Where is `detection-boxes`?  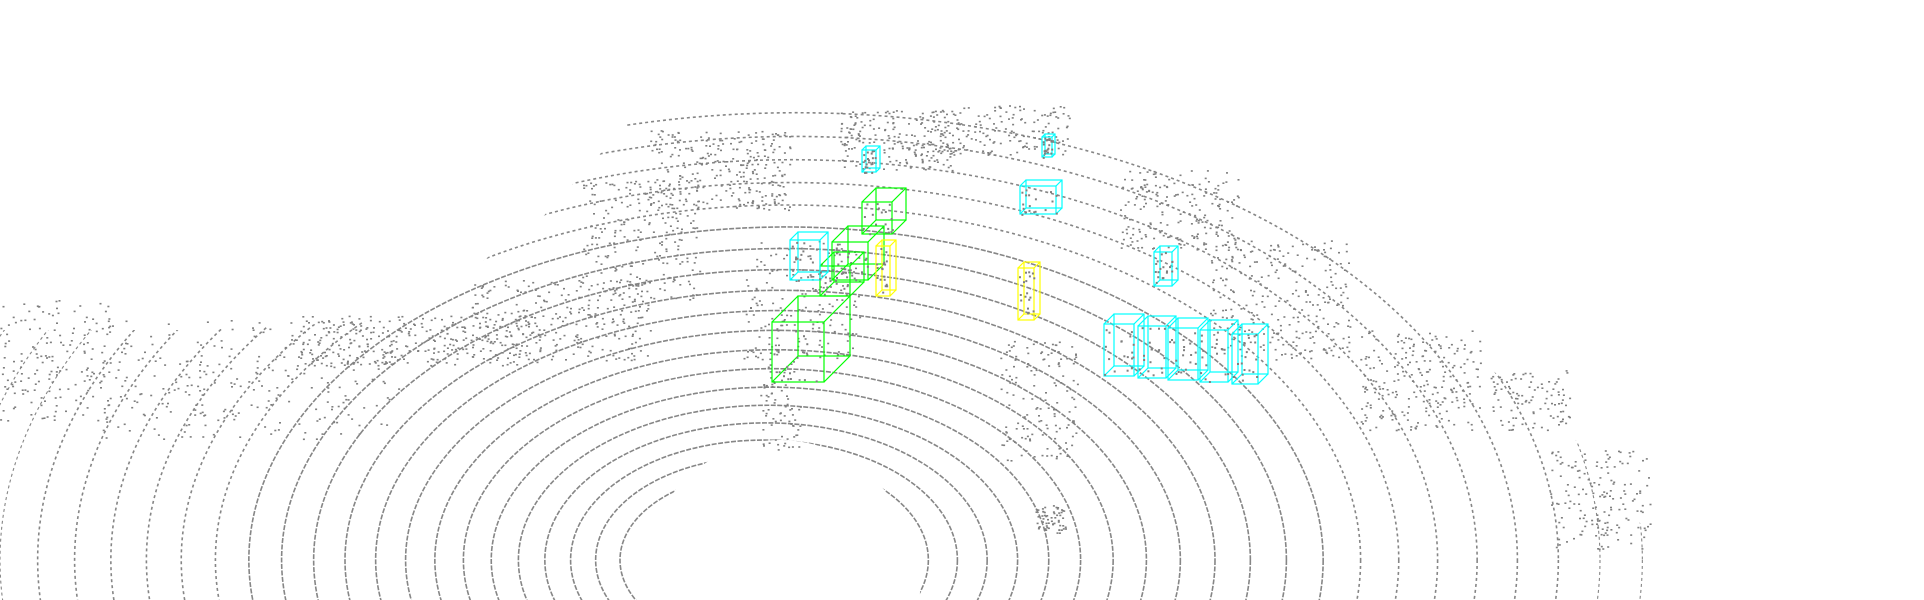 detection-boxes is located at coordinates (1020, 259).